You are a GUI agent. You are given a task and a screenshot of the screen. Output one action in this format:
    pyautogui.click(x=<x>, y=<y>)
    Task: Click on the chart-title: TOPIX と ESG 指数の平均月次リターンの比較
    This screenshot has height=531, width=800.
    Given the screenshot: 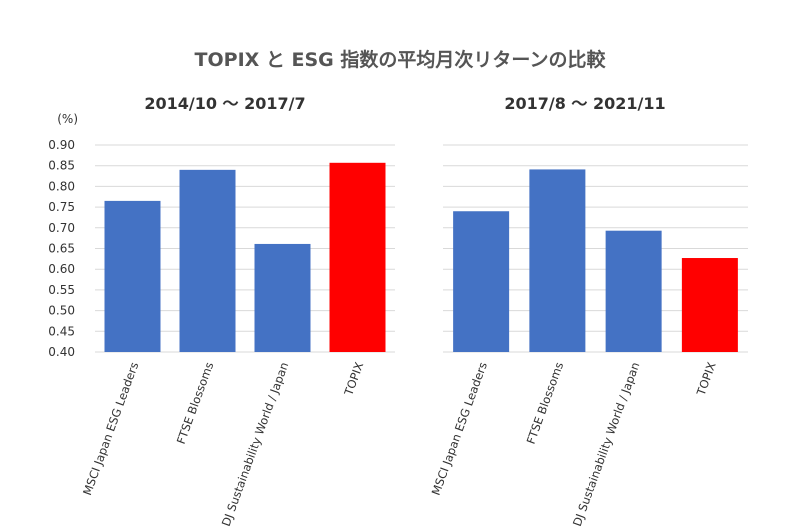 What is the action you would take?
    pyautogui.click(x=401, y=59)
    